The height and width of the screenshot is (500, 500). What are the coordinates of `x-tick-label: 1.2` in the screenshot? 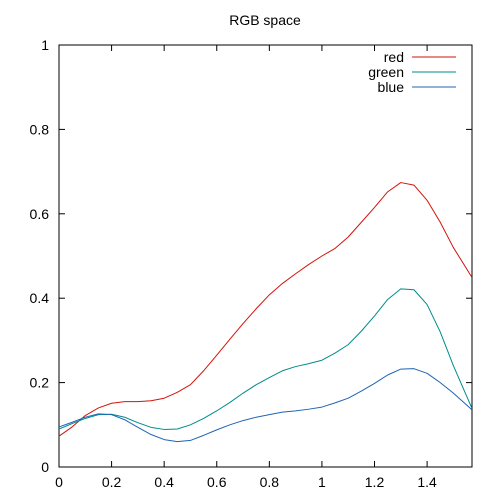 It's located at (375, 482).